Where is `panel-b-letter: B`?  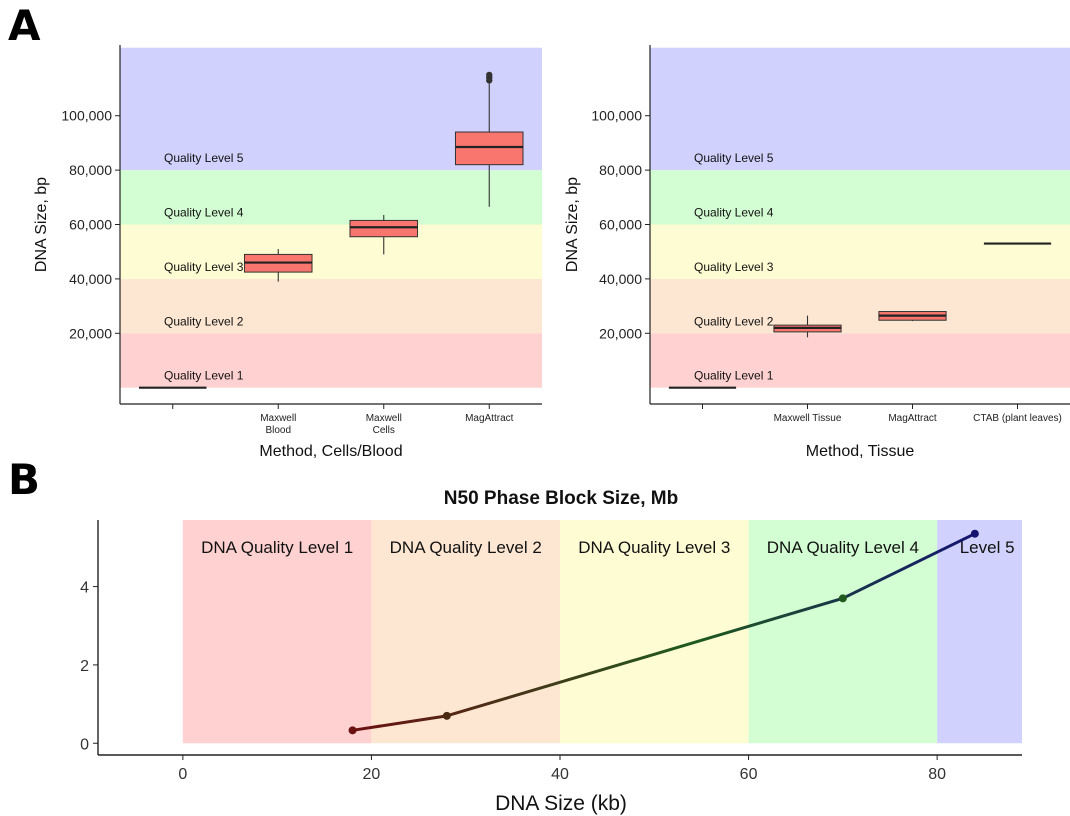
panel-b-letter: B is located at coordinates (24, 479).